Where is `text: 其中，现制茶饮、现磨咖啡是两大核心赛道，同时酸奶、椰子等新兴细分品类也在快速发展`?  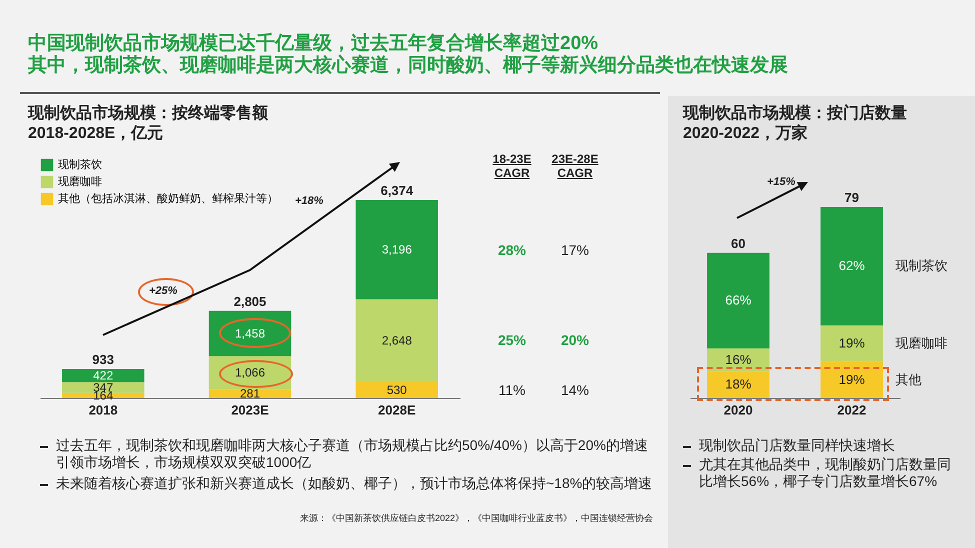
text: 其中，现制茶饮、现磨咖啡是两大核心赛道，同时酸奶、椰子等新兴细分品类也在快速发展 is located at coordinates (408, 65).